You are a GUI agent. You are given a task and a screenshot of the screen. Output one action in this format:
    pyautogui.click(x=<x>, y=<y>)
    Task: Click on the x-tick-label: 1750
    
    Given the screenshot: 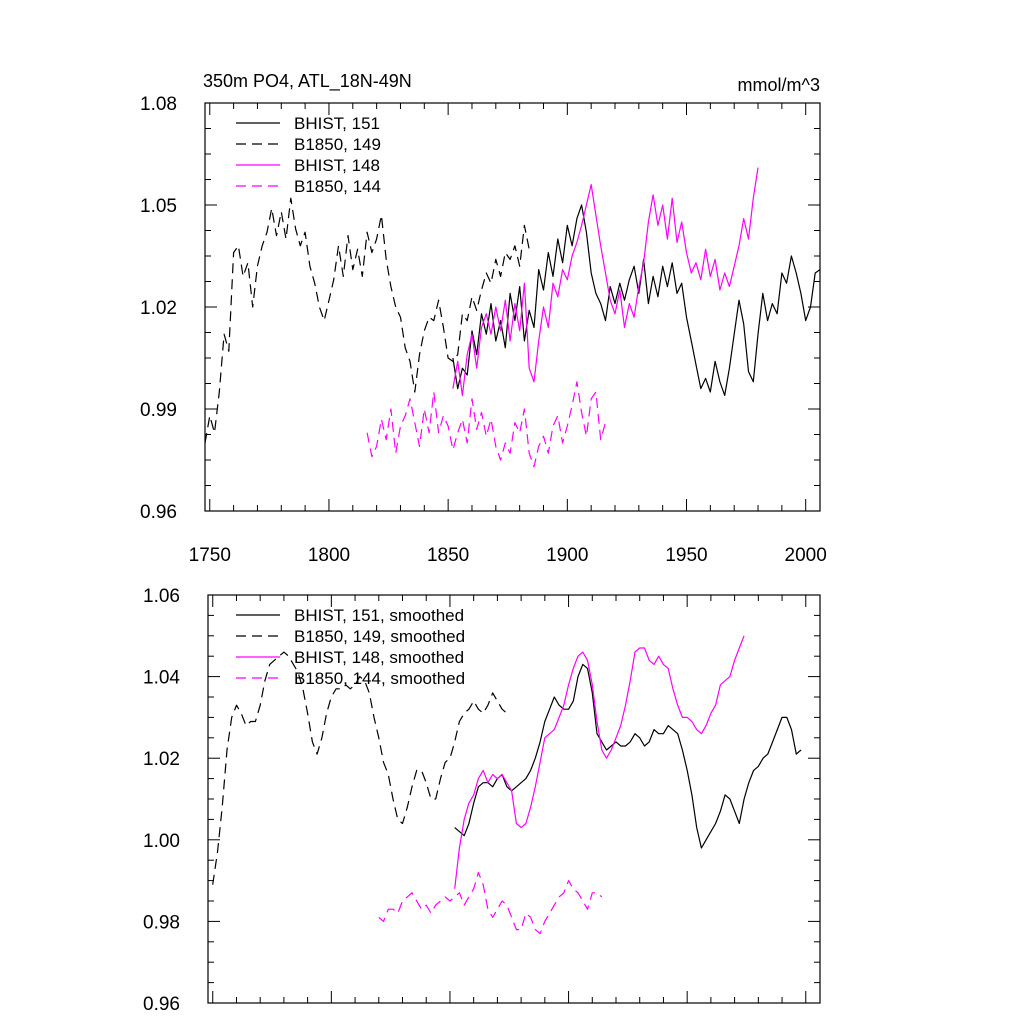 What is the action you would take?
    pyautogui.click(x=210, y=555)
    